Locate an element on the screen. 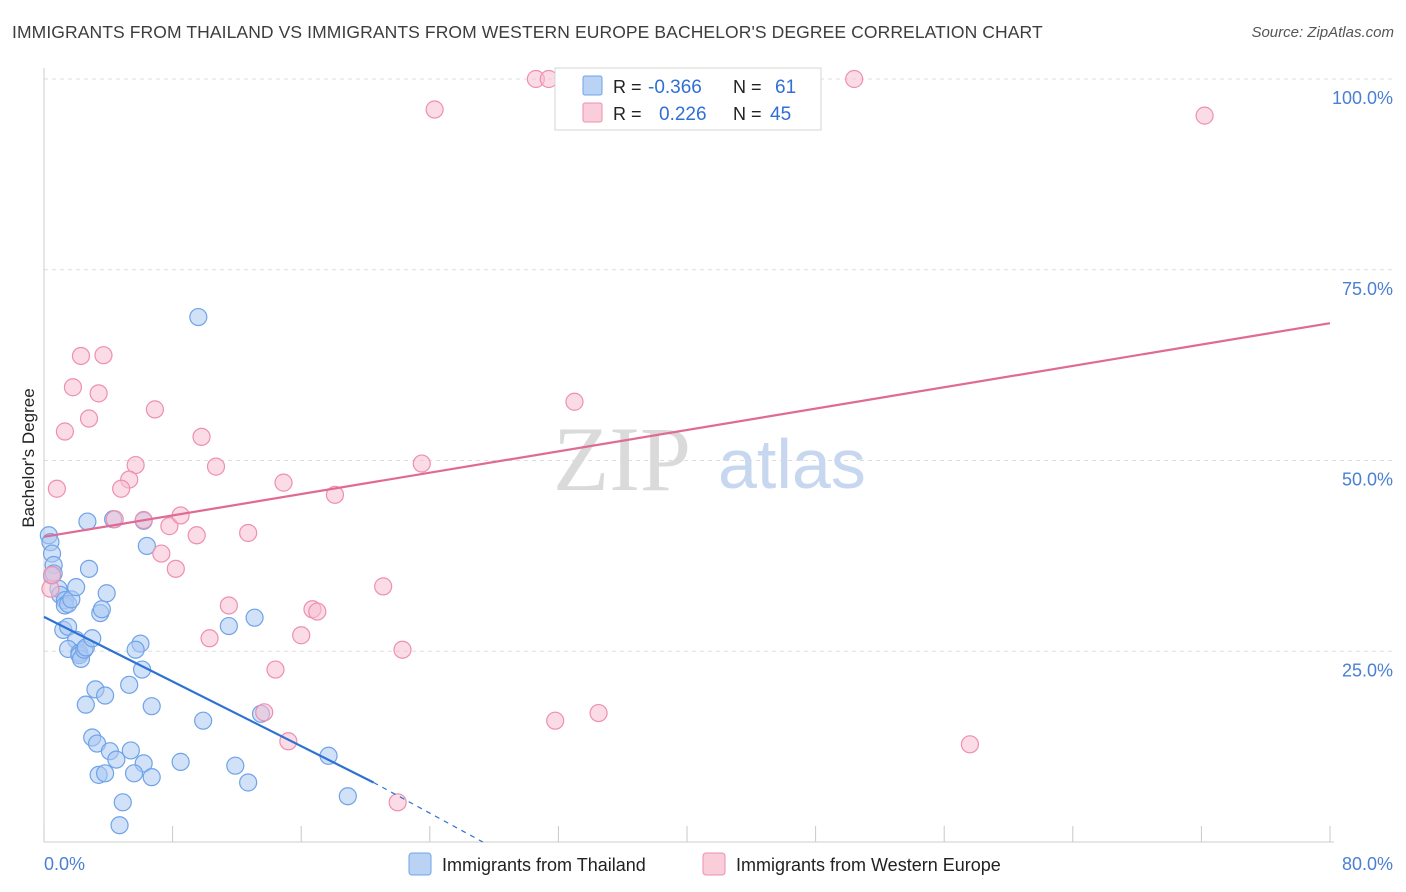 Image resolution: width=1406 pixels, height=892 pixels. y-axis-title: Bachelor's Degree is located at coordinates (28, 457).